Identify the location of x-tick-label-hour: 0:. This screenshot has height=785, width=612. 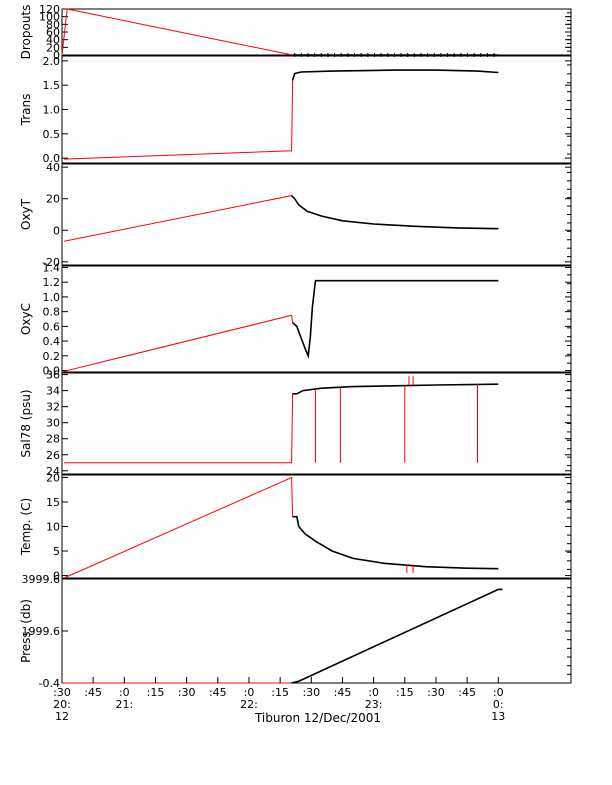
(498, 704).